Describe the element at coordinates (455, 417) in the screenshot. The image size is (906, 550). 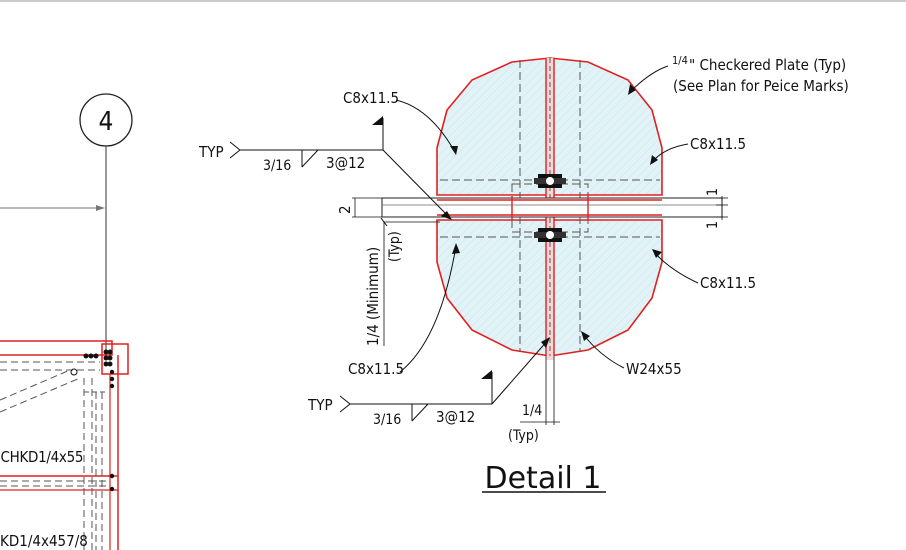
I see `weld-pitch-bottom: 3@12` at that location.